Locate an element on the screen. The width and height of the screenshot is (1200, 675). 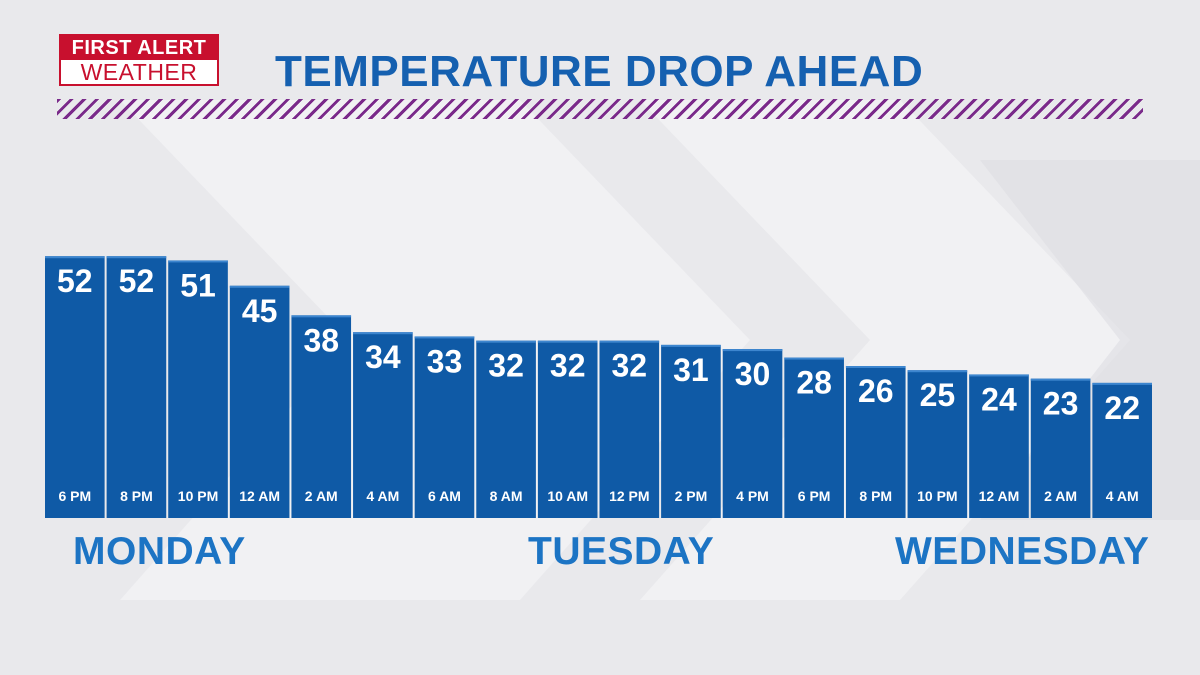
chart-title: TEMPERATURE DROP AHEAD is located at coordinates (599, 71).